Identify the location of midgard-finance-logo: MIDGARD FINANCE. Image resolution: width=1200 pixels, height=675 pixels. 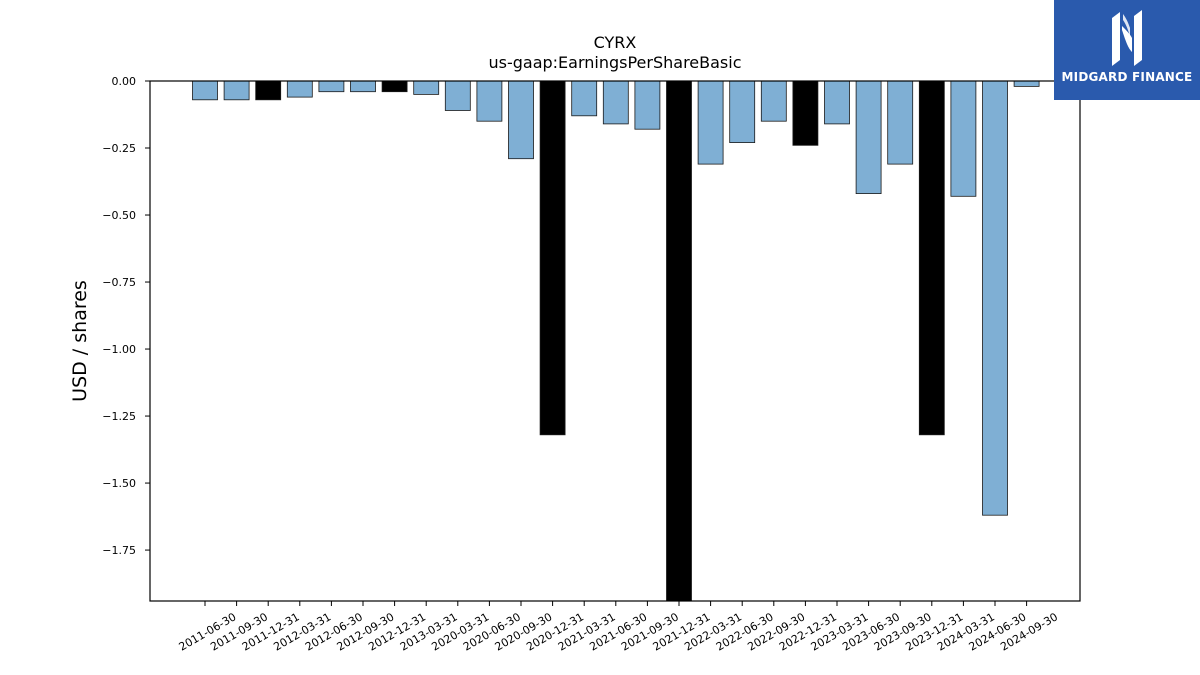
(1127, 50).